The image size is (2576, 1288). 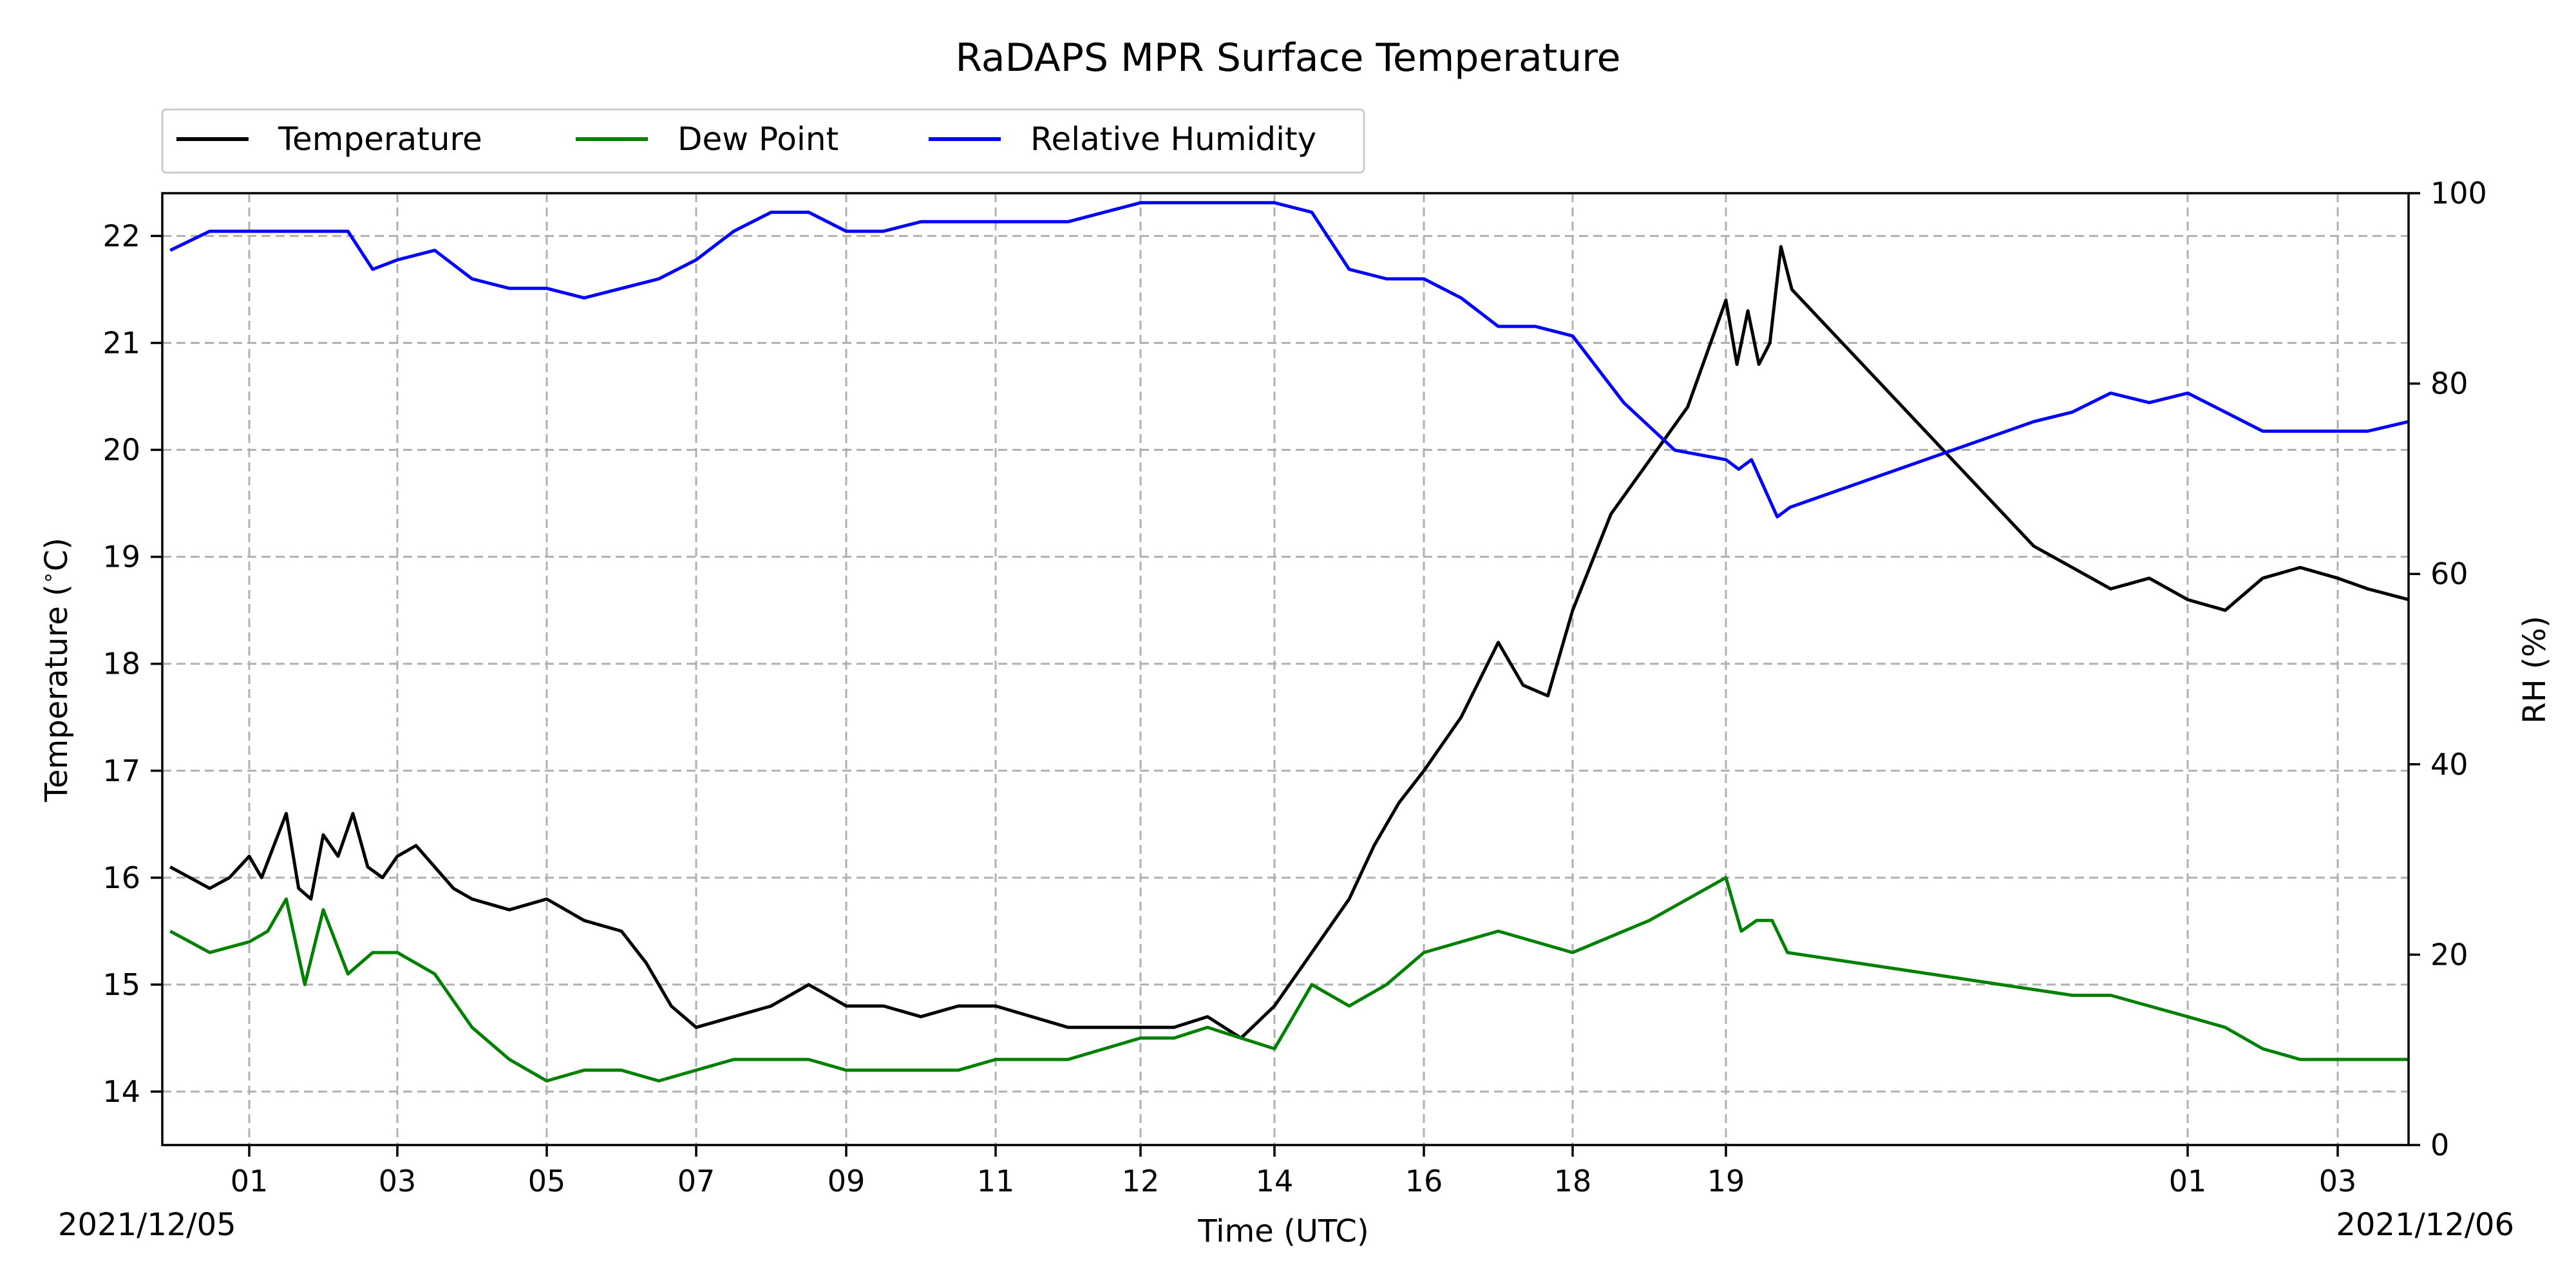 I want to click on x-tick-label: 09, so click(x=847, y=1181).